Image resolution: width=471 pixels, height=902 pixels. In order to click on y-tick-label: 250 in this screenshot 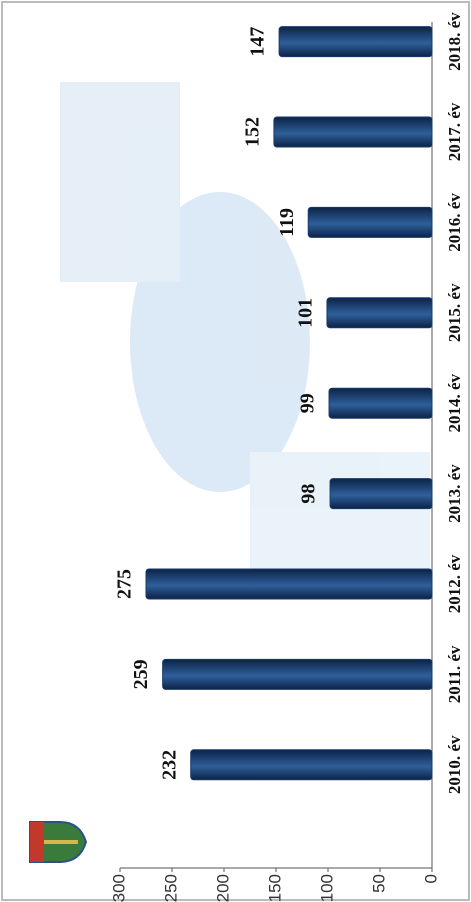, I will do `click(170, 888)`.